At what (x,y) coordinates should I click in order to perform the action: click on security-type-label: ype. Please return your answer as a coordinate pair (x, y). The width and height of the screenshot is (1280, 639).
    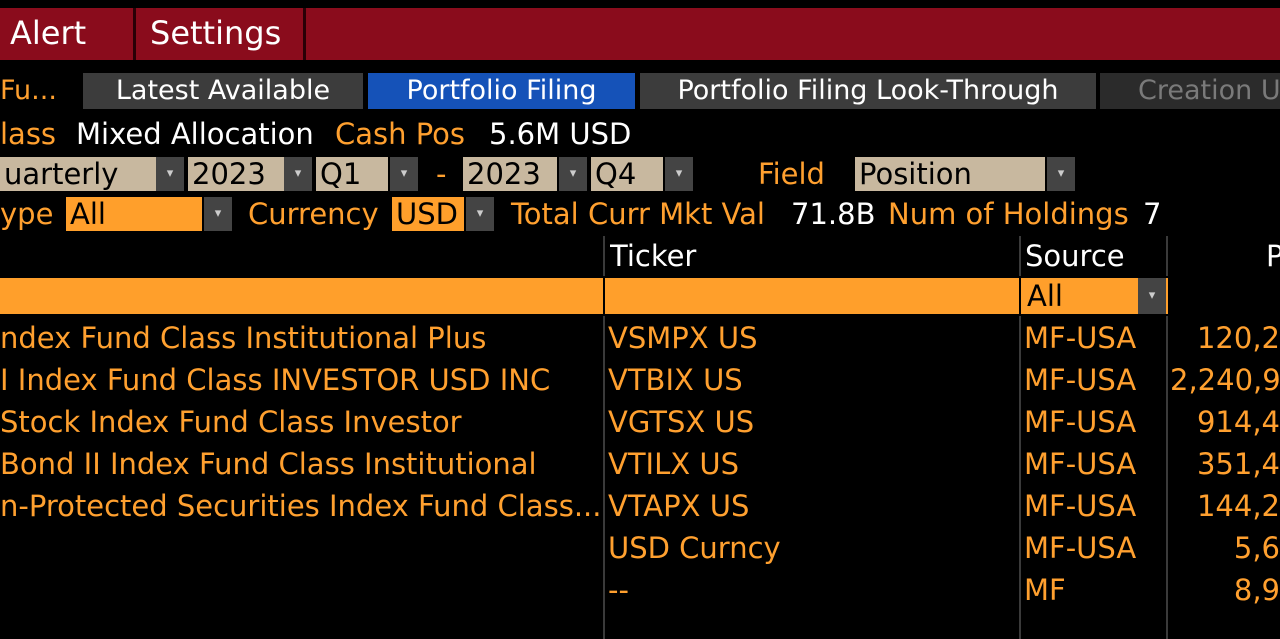
    Looking at the image, I should click on (27, 214).